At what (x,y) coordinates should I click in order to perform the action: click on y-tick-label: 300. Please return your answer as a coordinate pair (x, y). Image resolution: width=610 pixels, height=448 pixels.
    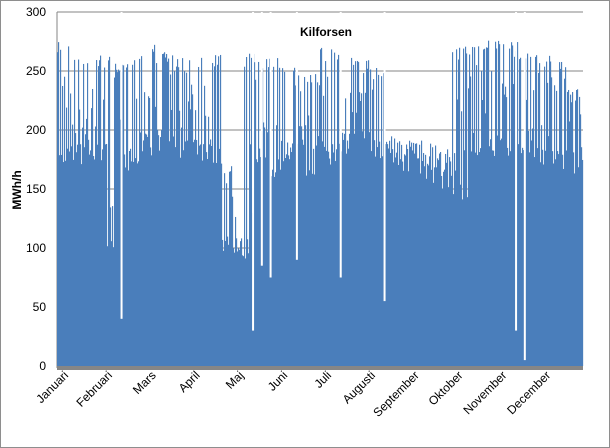
    Looking at the image, I should click on (36, 12).